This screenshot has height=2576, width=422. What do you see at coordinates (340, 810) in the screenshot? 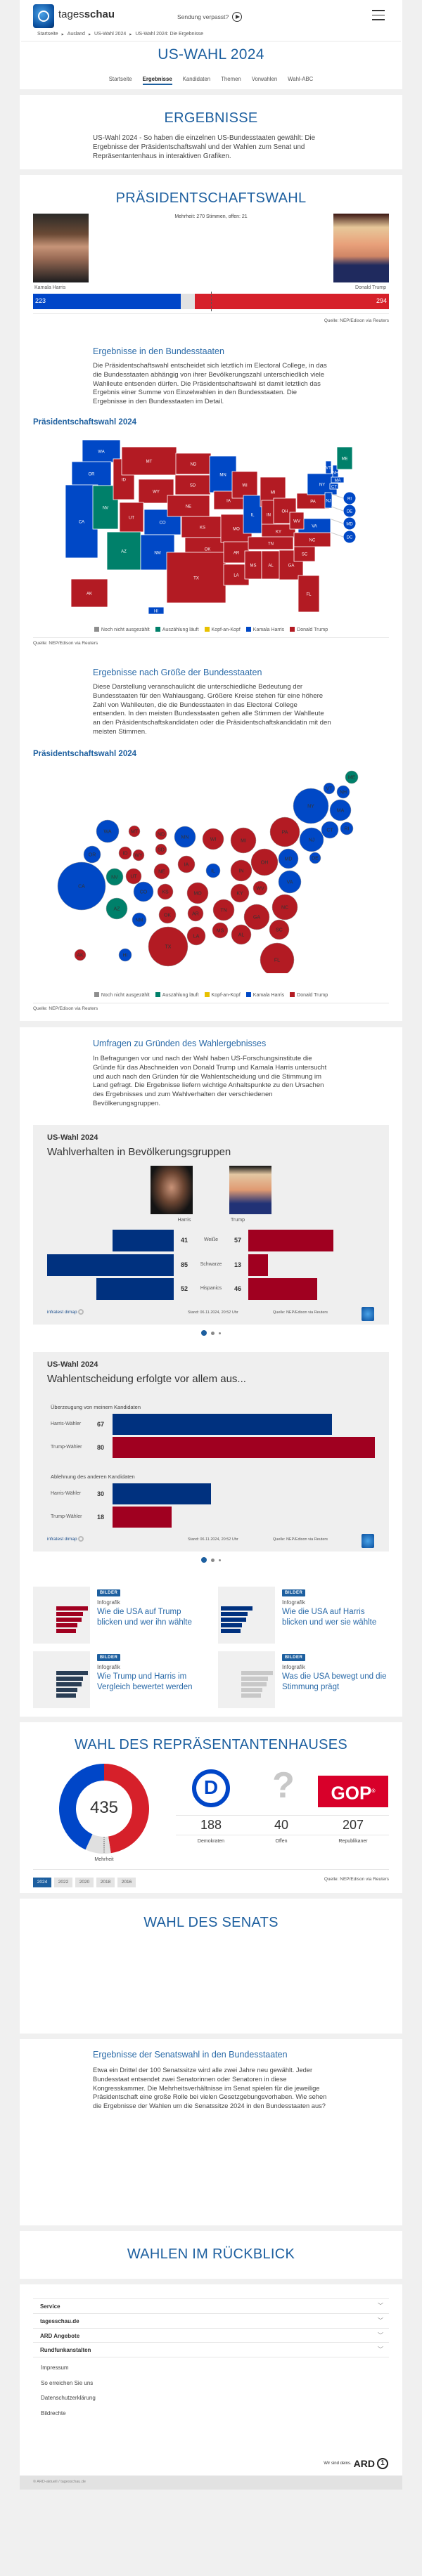
I see `bubble-ma` at bounding box center [340, 810].